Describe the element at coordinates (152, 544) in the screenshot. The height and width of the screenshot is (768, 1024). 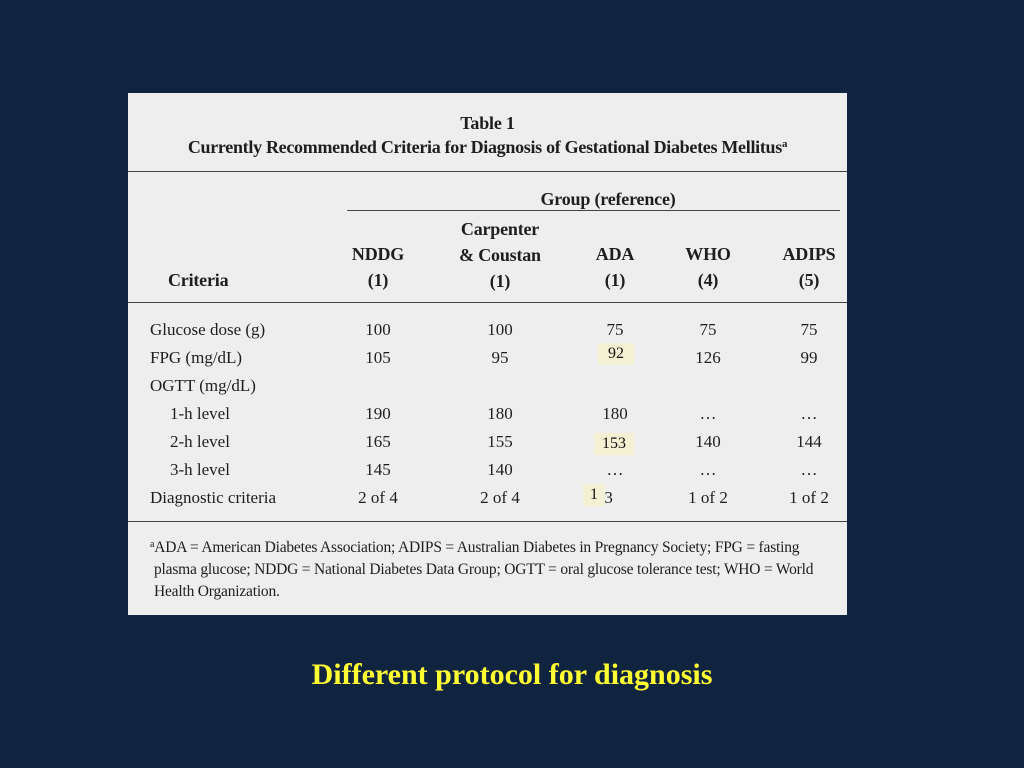
I see `footnote-marker: a` at that location.